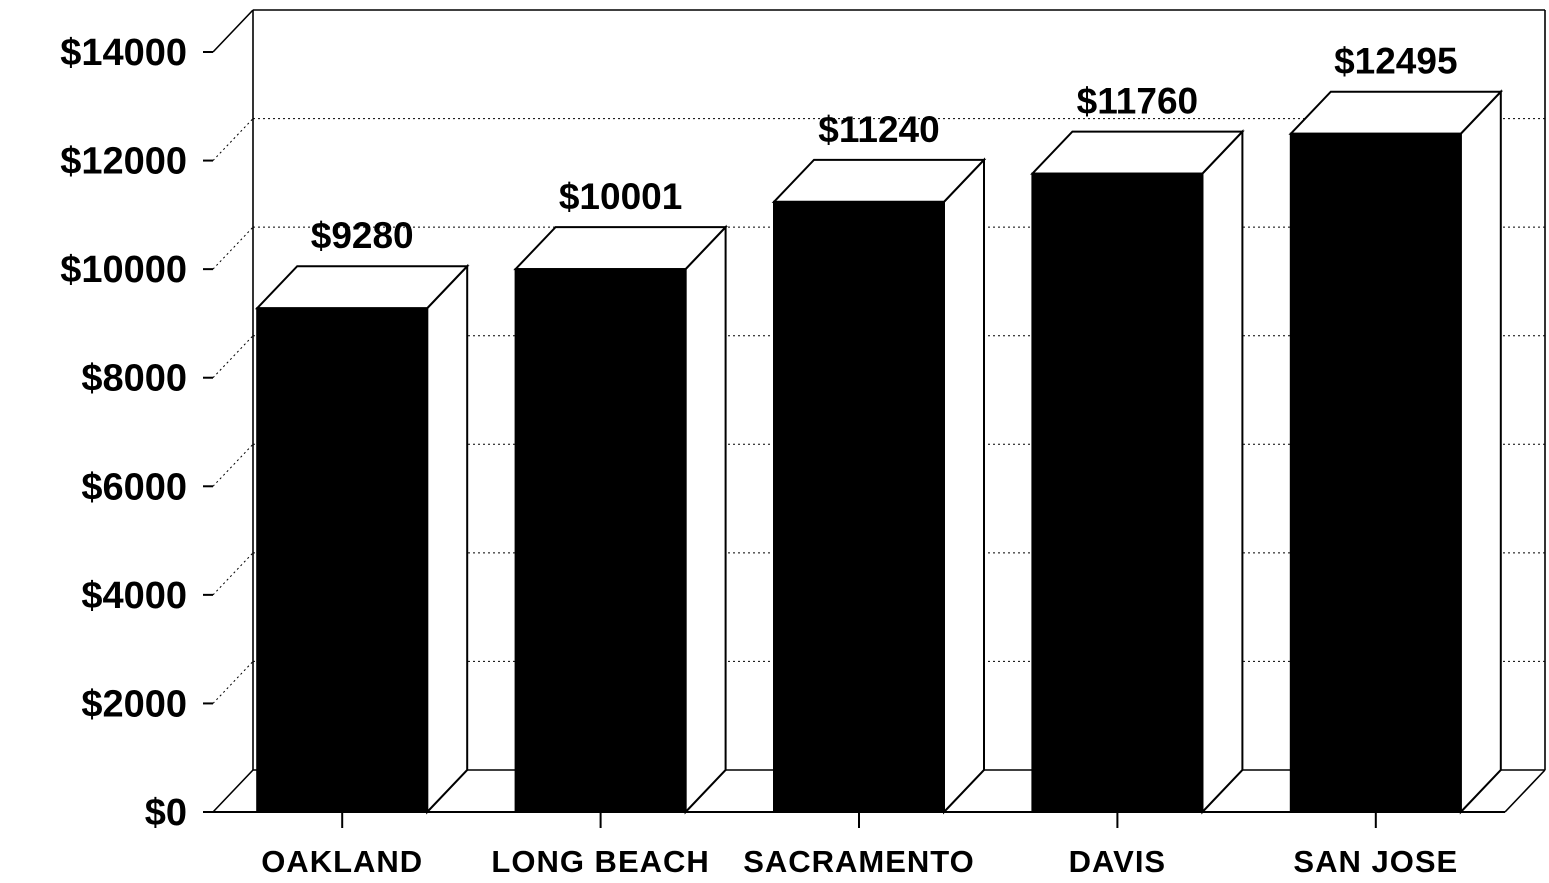 The width and height of the screenshot is (1549, 883). Describe the element at coordinates (620, 196) in the screenshot. I see `data-label: $10001` at that location.